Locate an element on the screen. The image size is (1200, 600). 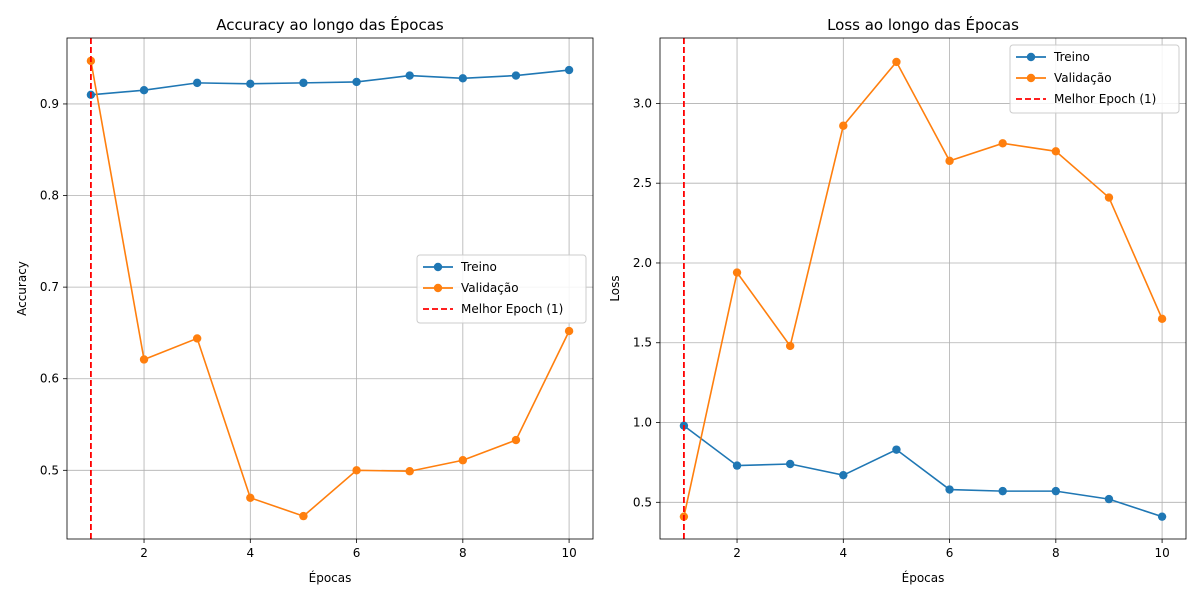
y-tick-label: 0.8 is located at coordinates (49, 196).